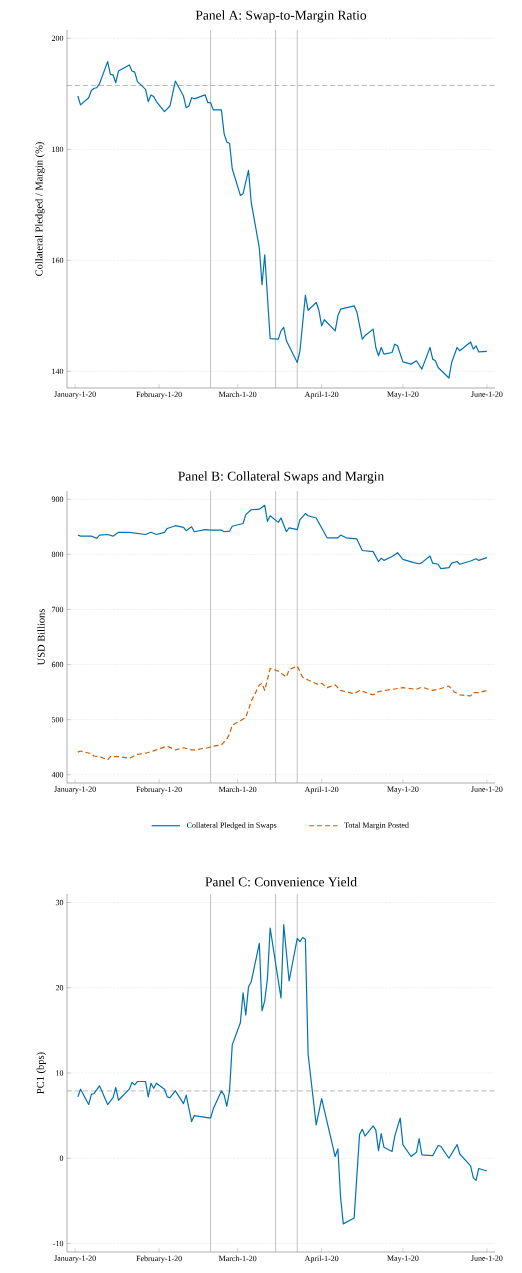  I want to click on line-series, so click(282, 537).